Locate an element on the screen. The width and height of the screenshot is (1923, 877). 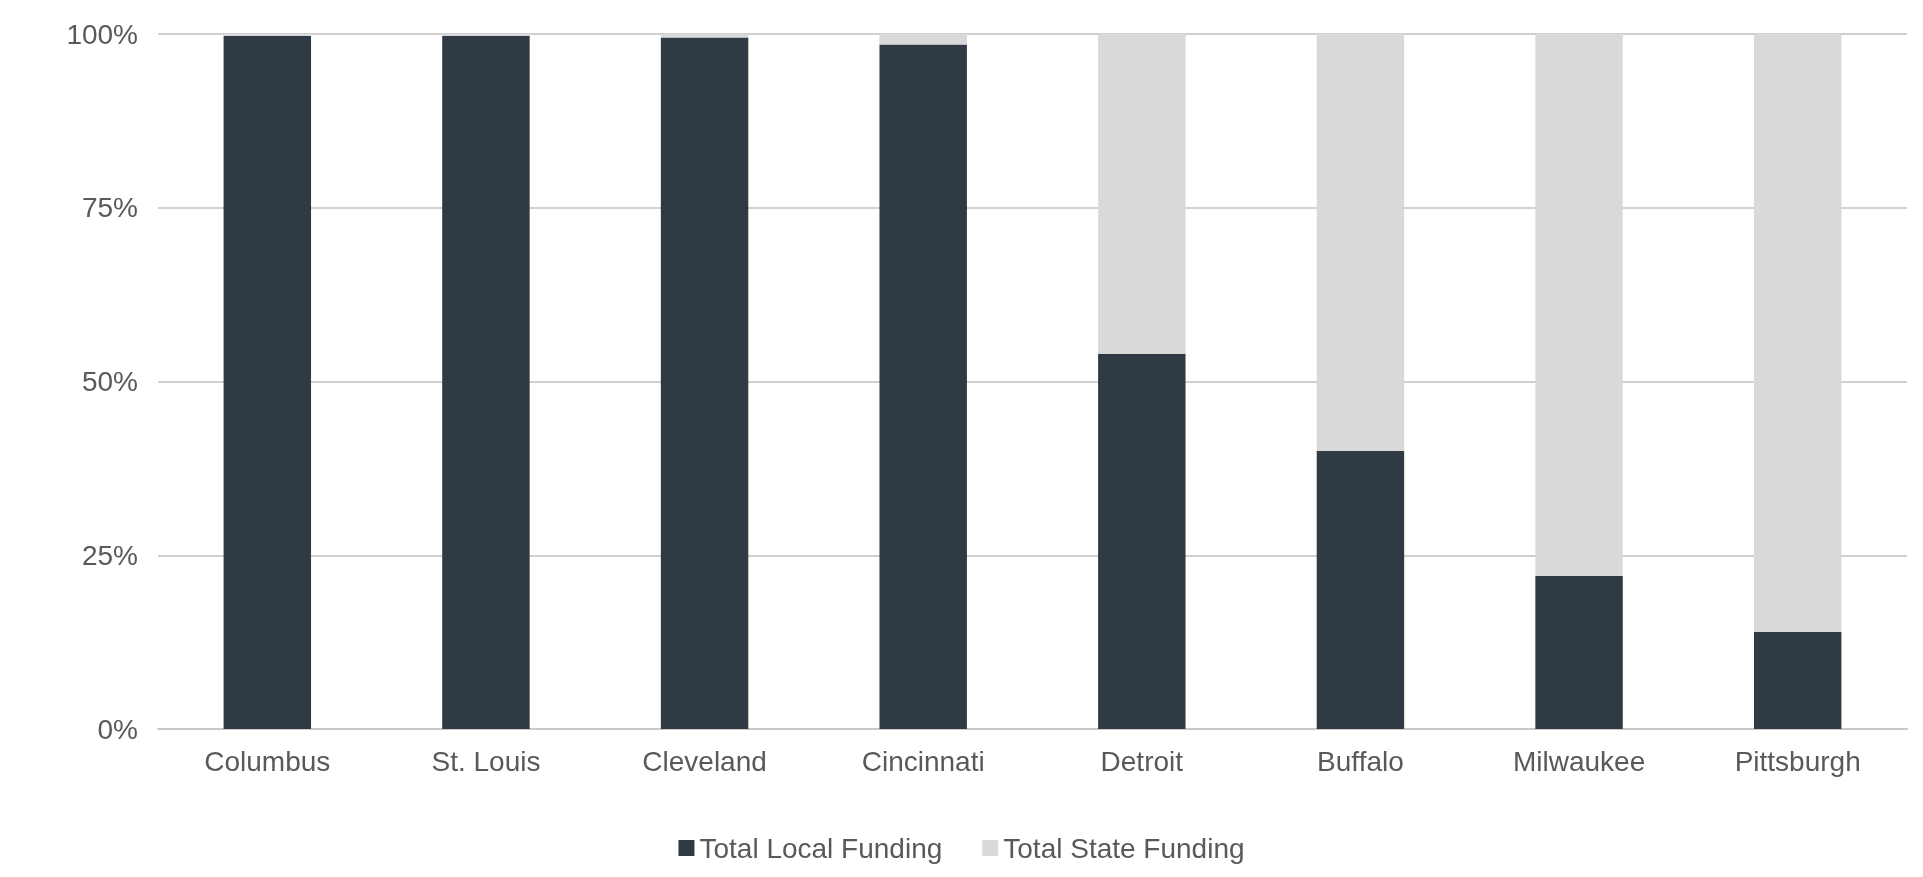
x-tick-label: Pittsburgh is located at coordinates (1797, 761).